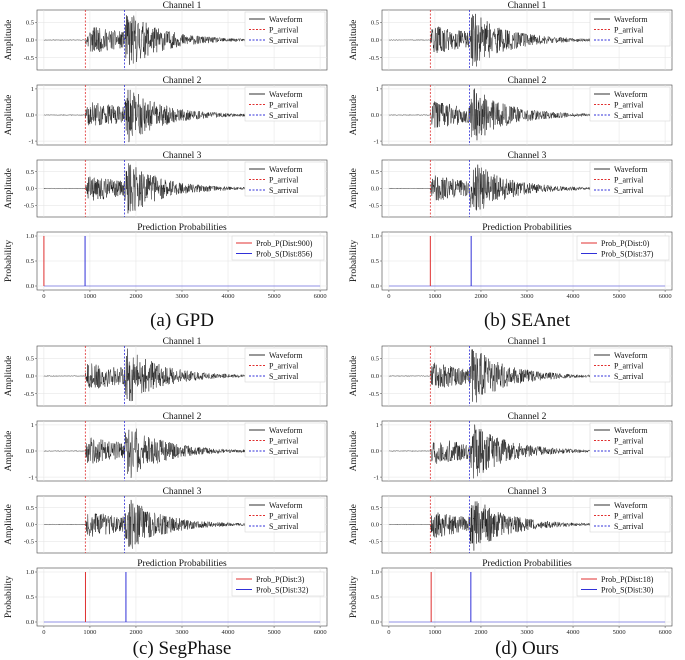 The image size is (685, 660). What do you see at coordinates (280, 579) in the screenshot?
I see `legend-label: Prob_P(Dist:3)` at bounding box center [280, 579].